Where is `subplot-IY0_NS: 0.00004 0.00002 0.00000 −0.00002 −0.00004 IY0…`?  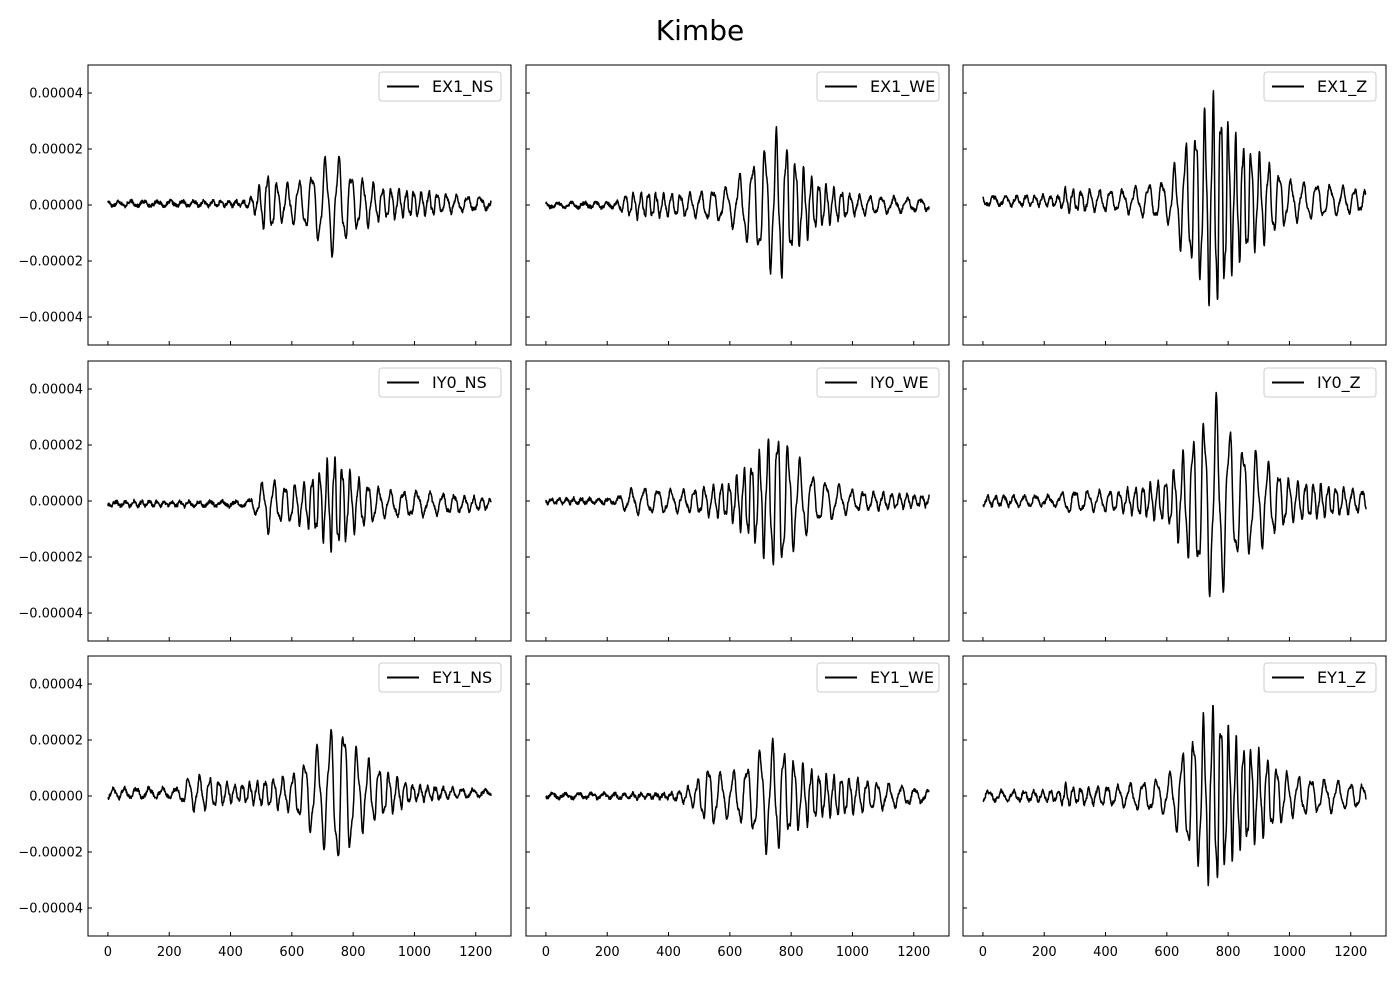
subplot-IY0_NS: 0.00004 0.00002 0.00000 −0.00002 −0.00004 IY0… is located at coordinates (265, 501).